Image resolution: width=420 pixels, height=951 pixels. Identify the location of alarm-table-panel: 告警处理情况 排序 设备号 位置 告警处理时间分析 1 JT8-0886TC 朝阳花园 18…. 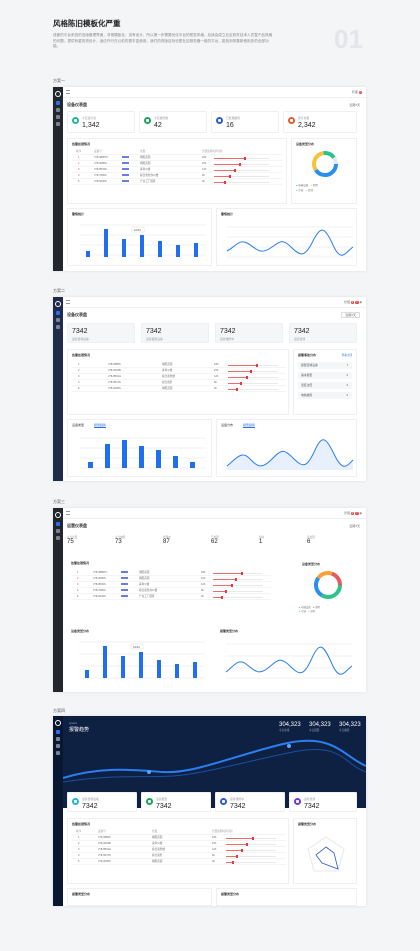
(177, 171).